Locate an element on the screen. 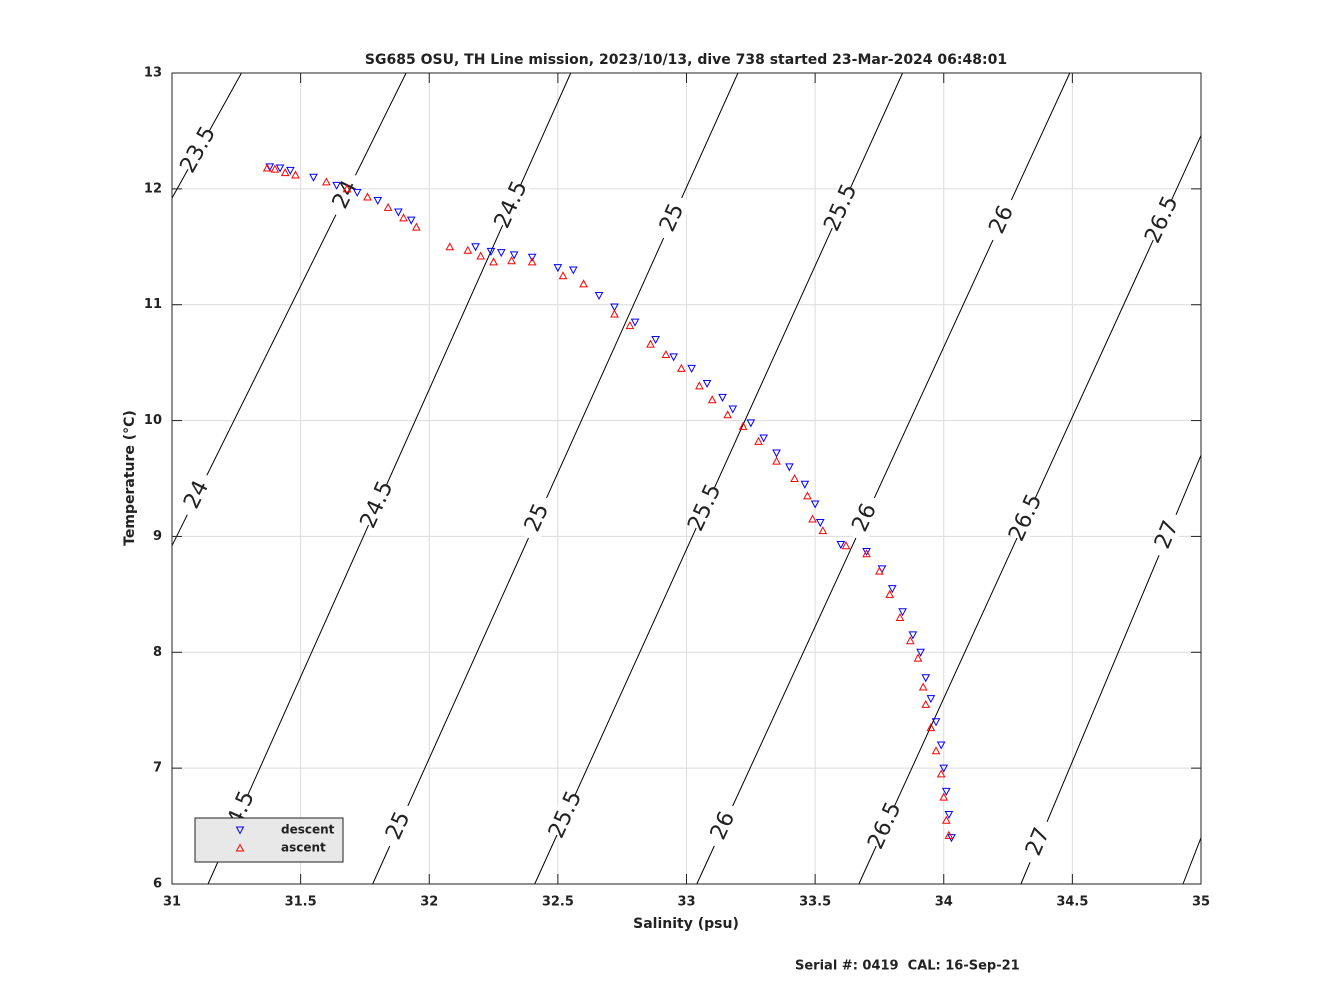 The width and height of the screenshot is (1328, 996). y-tick-label: 6 is located at coordinates (157, 884).